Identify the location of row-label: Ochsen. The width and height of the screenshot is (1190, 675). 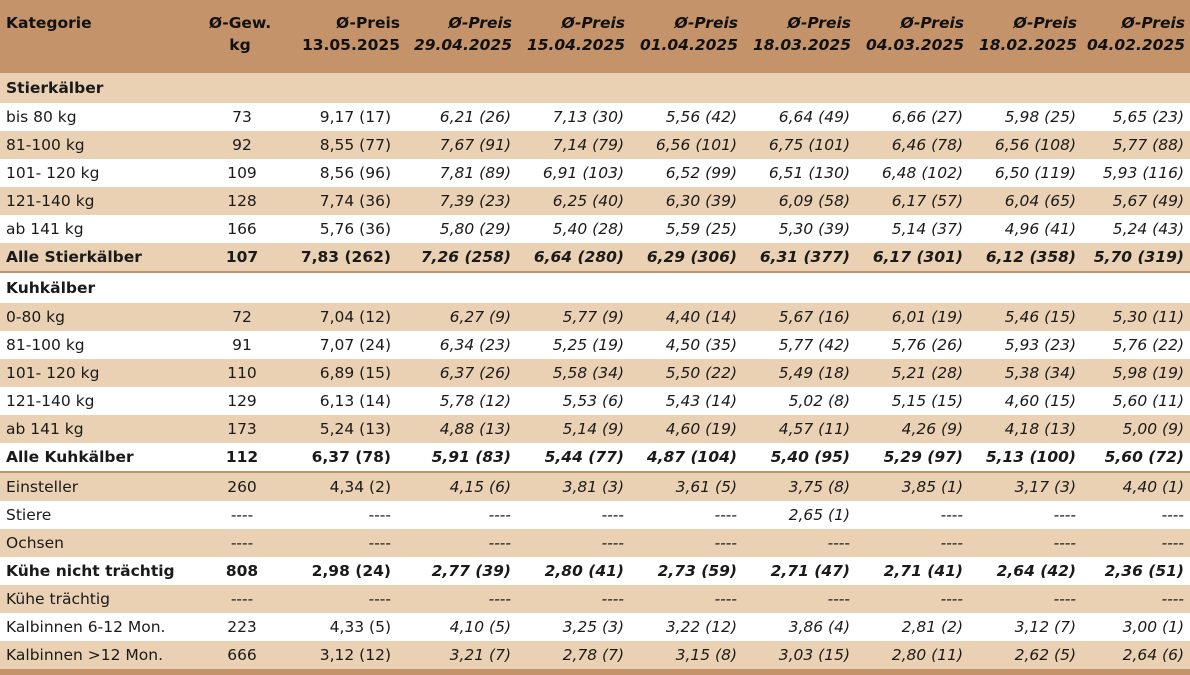
(35, 543).